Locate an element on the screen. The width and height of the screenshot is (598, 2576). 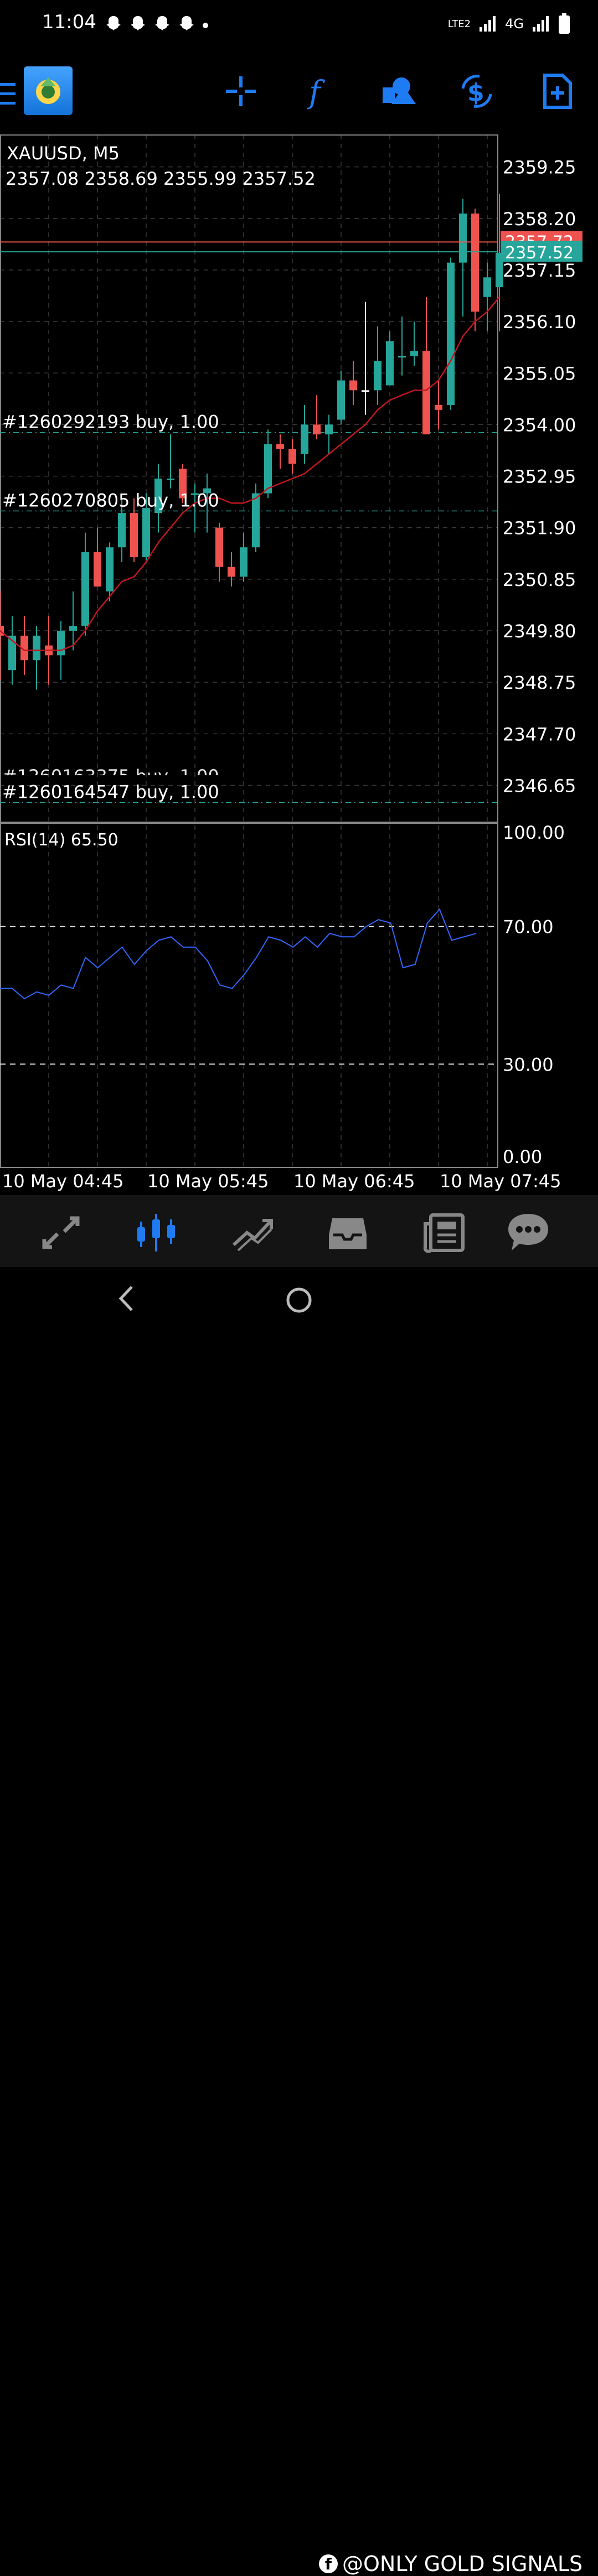
lte-label: LTE2 is located at coordinates (459, 24).